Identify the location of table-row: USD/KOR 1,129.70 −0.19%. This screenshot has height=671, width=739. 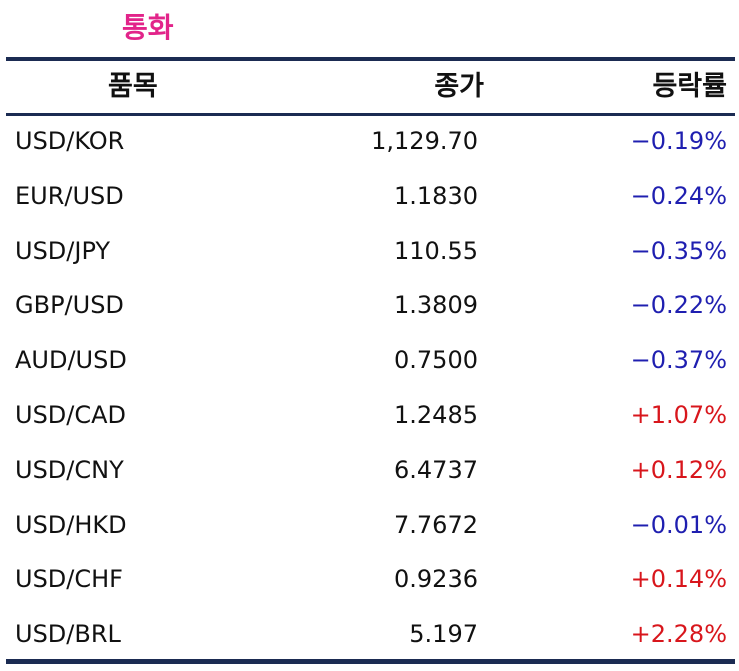
(370, 143).